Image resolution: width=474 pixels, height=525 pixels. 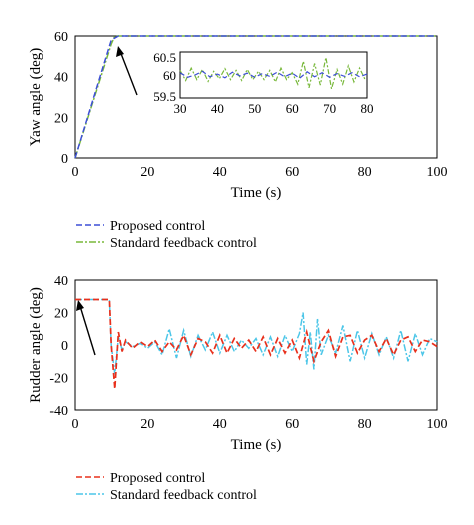 I want to click on rudder-x-ticks: 0 20 40 60 80 100, so click(x=260, y=424).